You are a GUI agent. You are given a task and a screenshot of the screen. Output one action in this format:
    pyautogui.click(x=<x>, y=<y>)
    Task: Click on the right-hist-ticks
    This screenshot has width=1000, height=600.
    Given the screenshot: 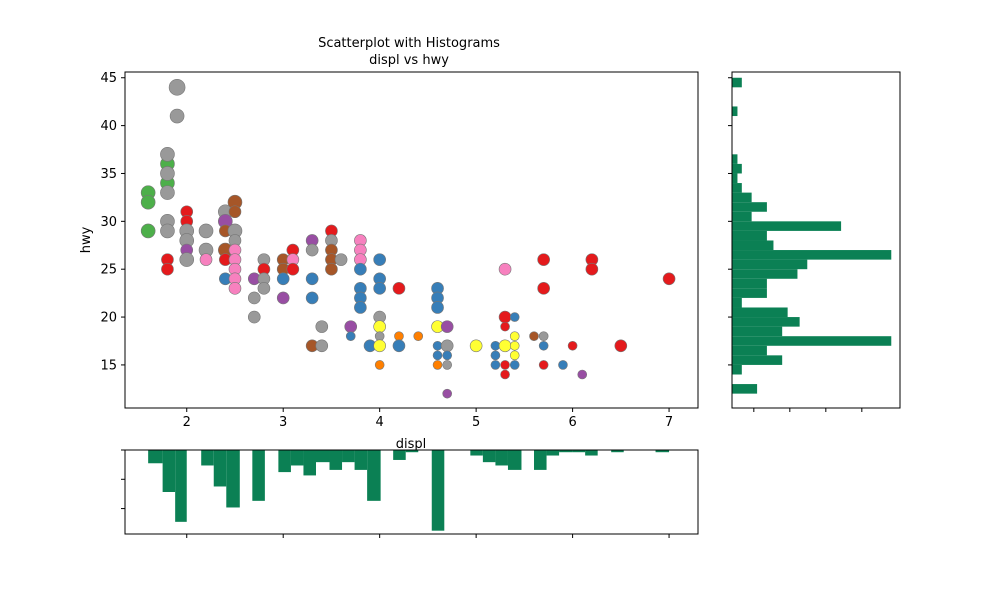 What is the action you would take?
    pyautogui.click(x=795, y=244)
    